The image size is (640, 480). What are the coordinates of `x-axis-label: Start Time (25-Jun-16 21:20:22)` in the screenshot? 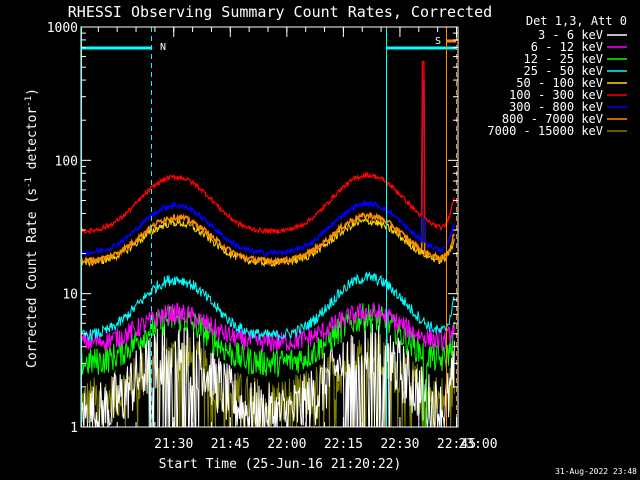 It's located at (280, 464).